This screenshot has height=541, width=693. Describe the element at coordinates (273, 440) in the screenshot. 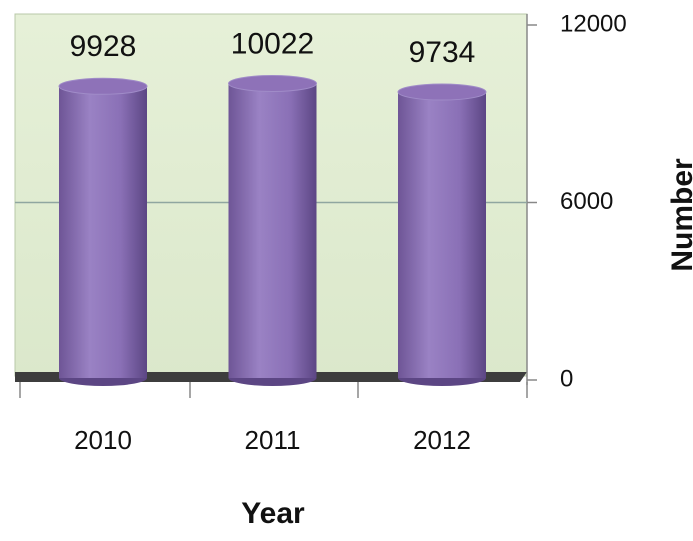

I see `x-tick-label: 2011` at that location.